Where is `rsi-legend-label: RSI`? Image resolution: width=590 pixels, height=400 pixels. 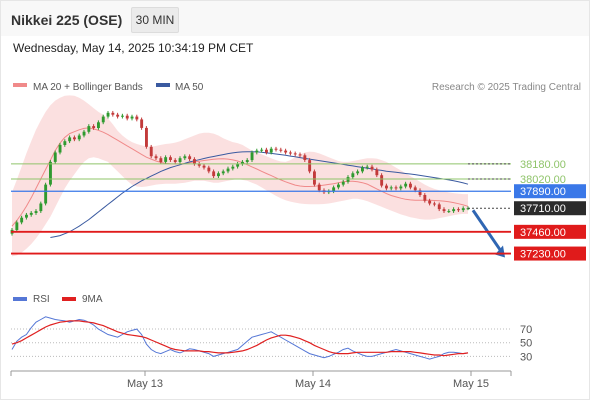 rsi-legend-label: RSI is located at coordinates (41, 299).